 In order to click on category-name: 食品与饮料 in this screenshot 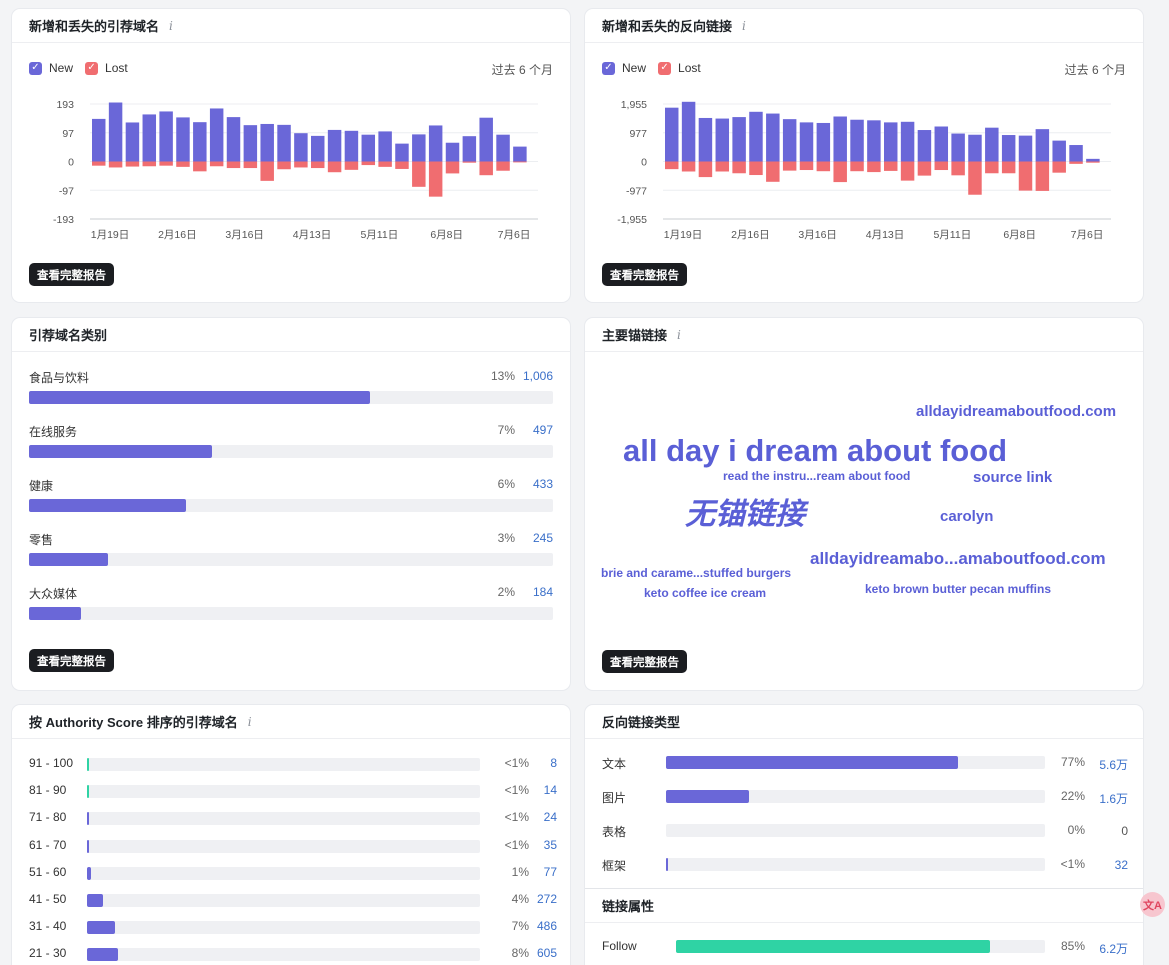, I will do `click(59, 378)`.